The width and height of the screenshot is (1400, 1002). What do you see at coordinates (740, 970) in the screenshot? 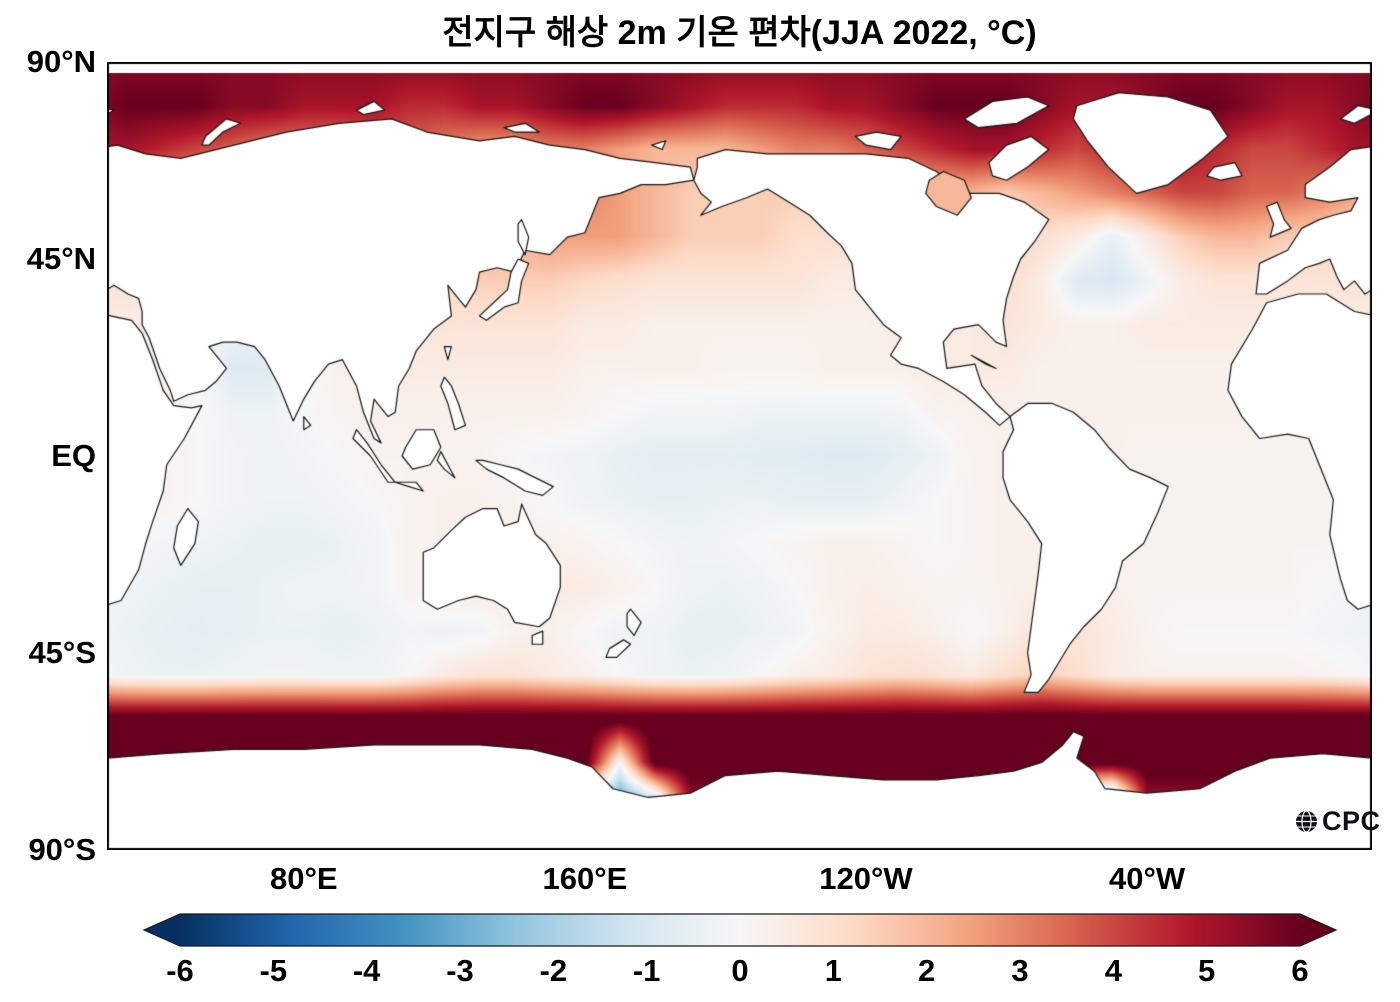
I see `colorbar-tick-label: 0` at bounding box center [740, 970].